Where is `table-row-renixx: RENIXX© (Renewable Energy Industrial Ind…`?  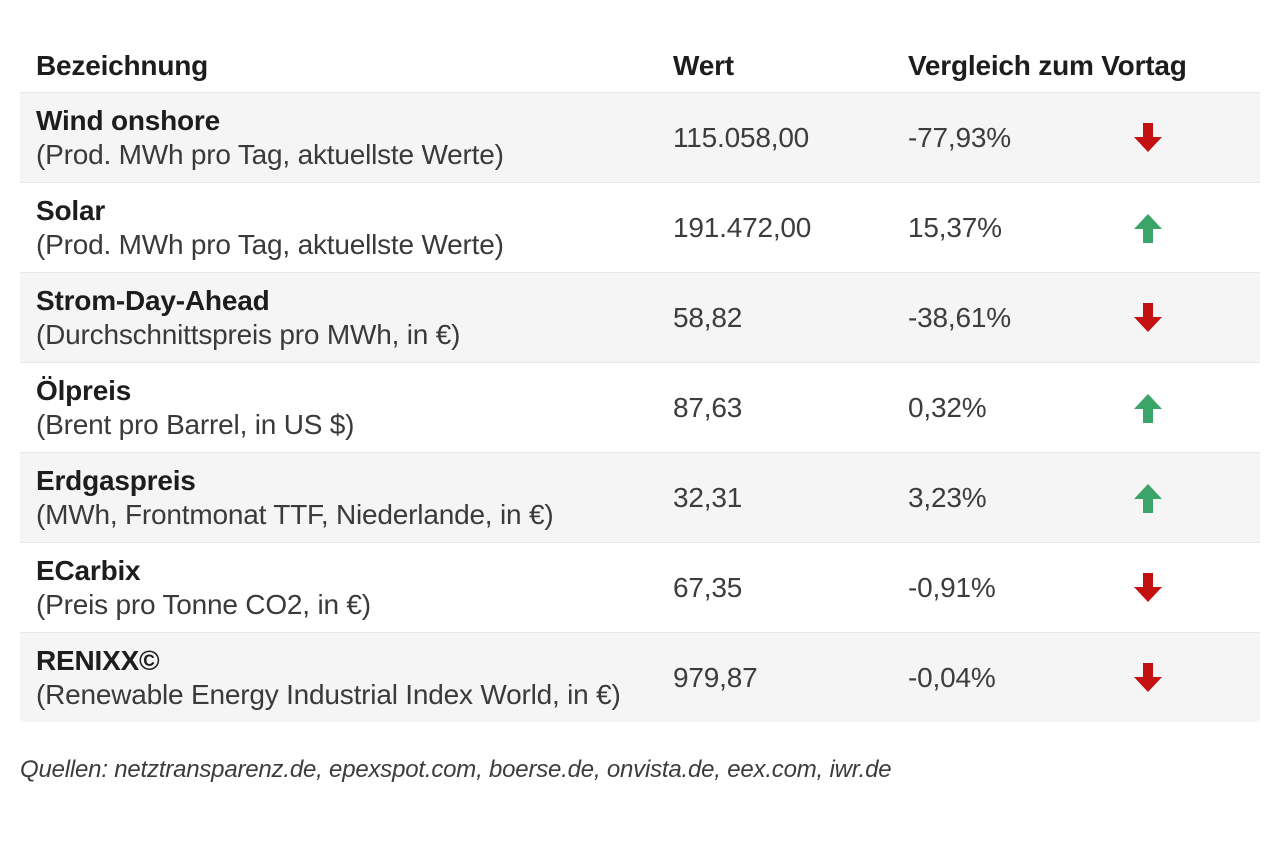
table-row-renixx: RENIXX© (Renewable Energy Industrial Ind… is located at coordinates (640, 677).